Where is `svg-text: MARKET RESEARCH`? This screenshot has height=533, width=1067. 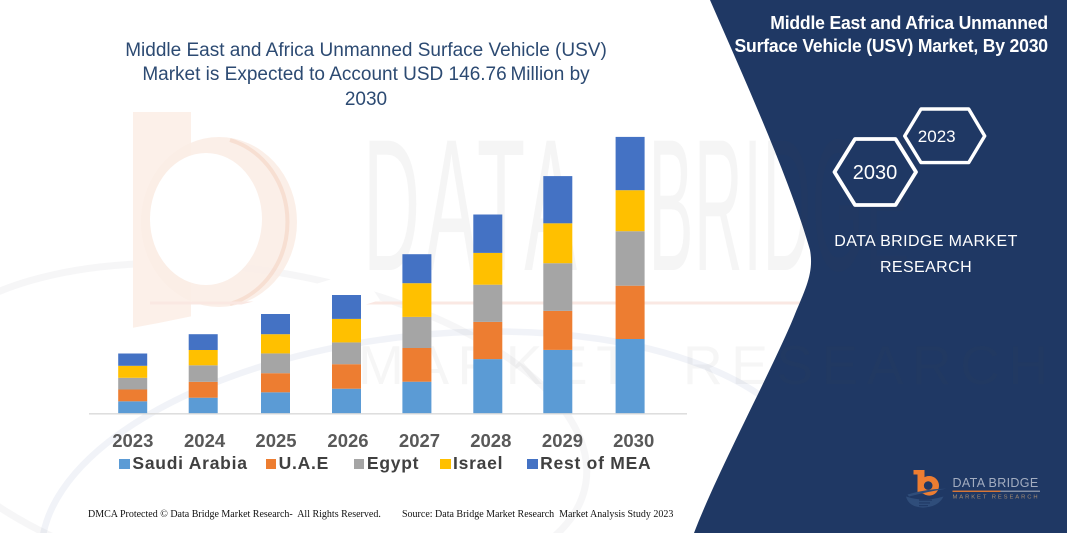
svg-text: MARKET RESEARCH is located at coordinates (996, 498).